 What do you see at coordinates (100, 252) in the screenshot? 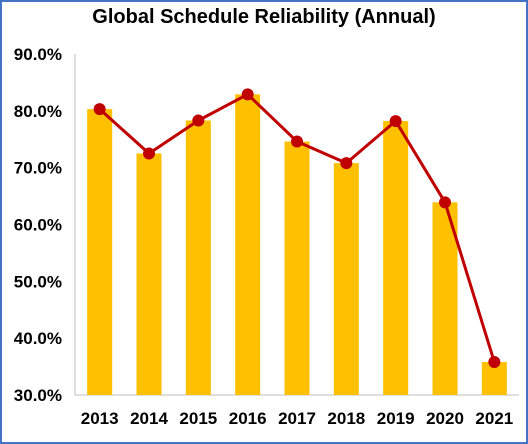
I see `bar-2013` at bounding box center [100, 252].